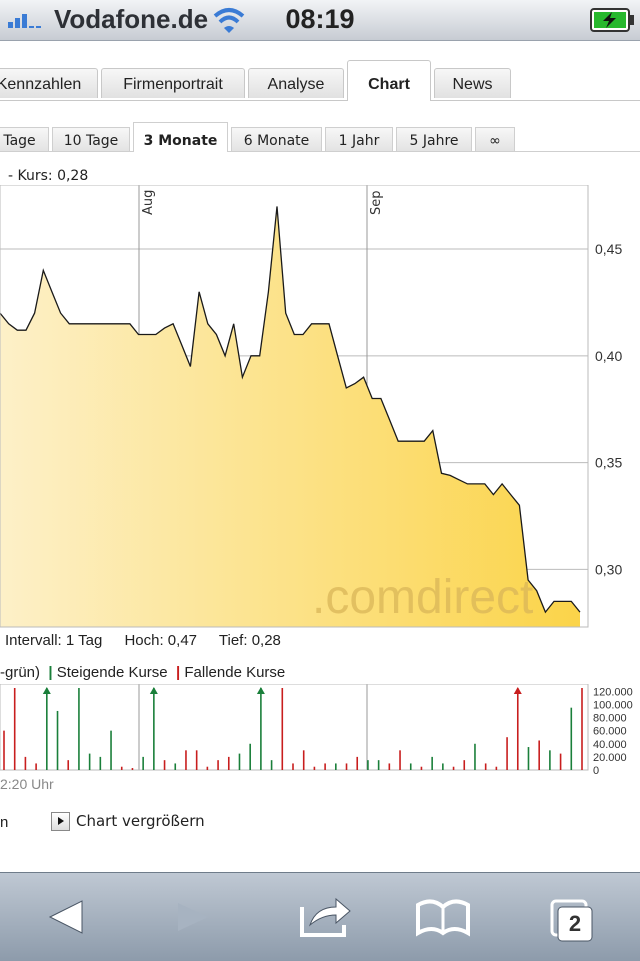 This screenshot has height=961, width=640. Describe the element at coordinates (112, 672) in the screenshot. I see `legend-rising: Steigende Kurse` at that location.